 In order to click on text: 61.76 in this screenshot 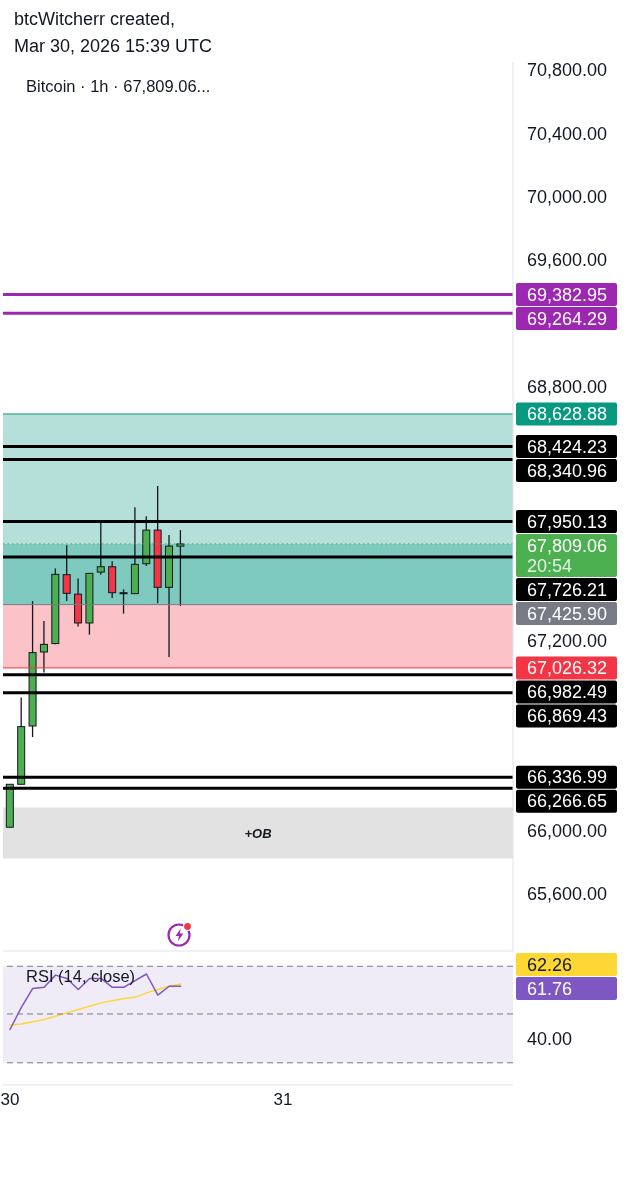, I will do `click(550, 988)`.